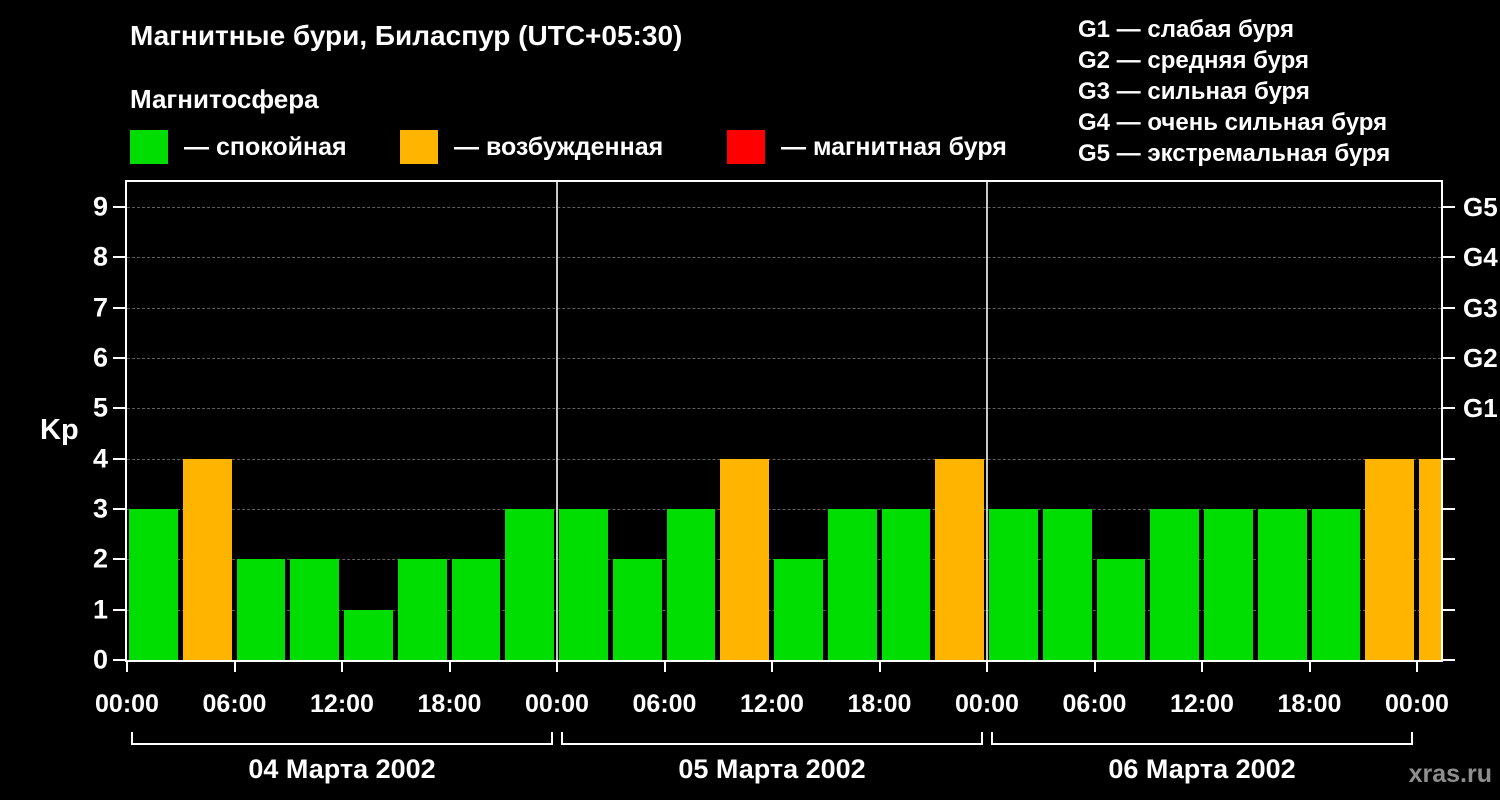  What do you see at coordinates (1430, 559) in the screenshot?
I see `kp-bar-partial` at bounding box center [1430, 559].